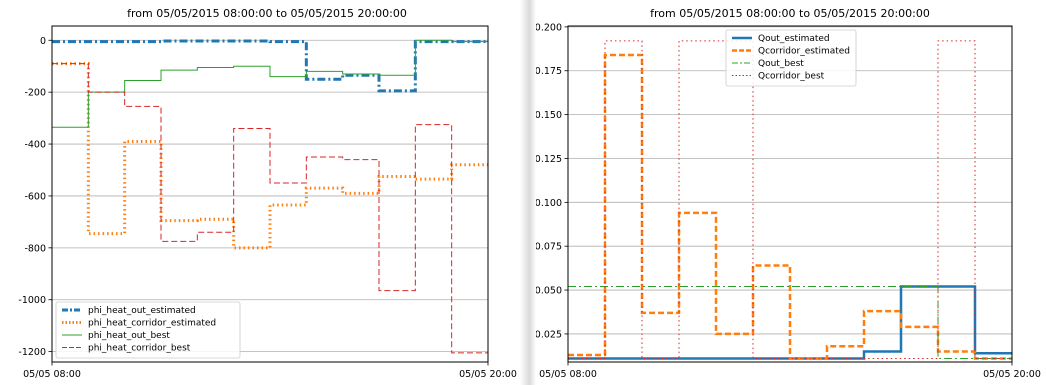 This screenshot has height=385, width=1046. Describe the element at coordinates (52, 374) in the screenshot. I see `chart-left-x-tick-label: 05/05 08:00` at that location.